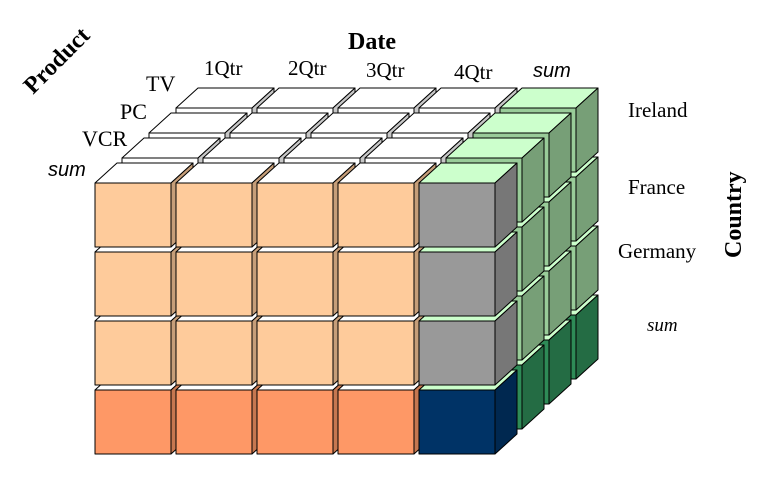 This screenshot has width=773, height=482. What do you see at coordinates (214, 422) in the screenshot?
I see `cube-l0-c1-r3-front` at bounding box center [214, 422].